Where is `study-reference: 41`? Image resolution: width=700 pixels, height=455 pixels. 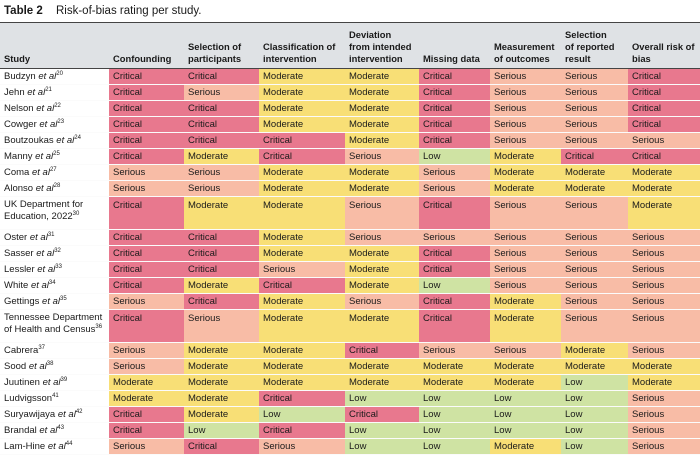 study-reference: 41 is located at coordinates (55, 396).